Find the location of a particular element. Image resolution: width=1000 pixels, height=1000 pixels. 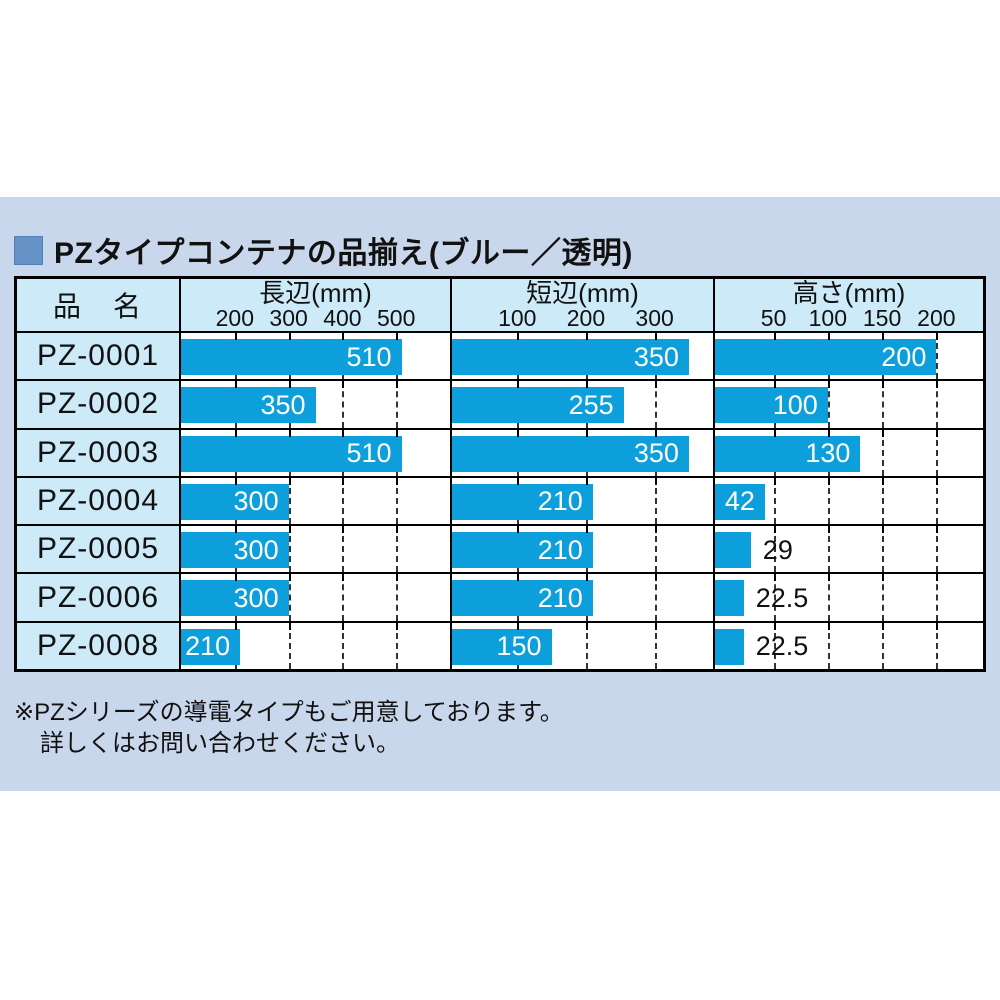

bar: 100 is located at coordinates (771, 405).